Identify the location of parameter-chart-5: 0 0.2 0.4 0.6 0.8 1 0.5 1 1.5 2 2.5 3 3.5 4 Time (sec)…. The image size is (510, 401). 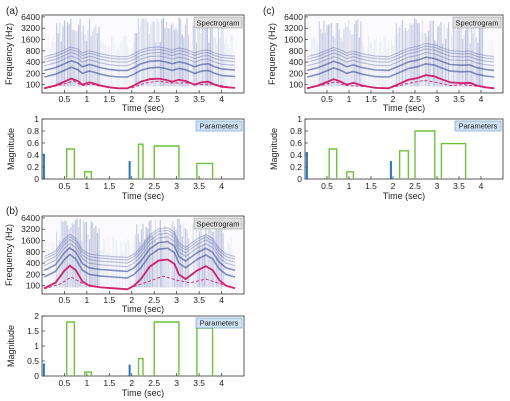
(386, 157).